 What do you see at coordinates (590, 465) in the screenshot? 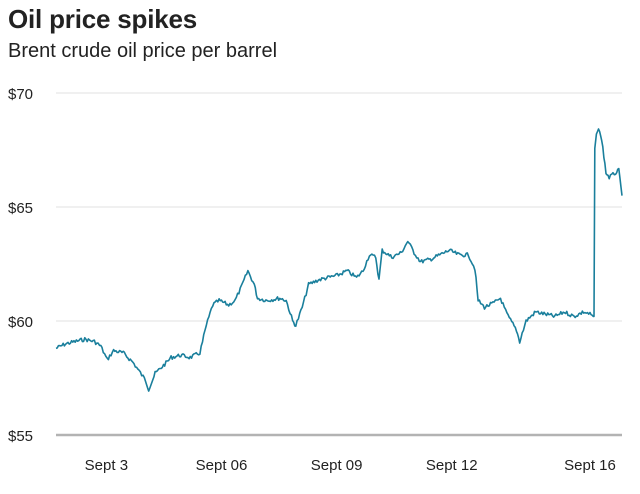
I see `x-tick-label: Sept 16` at bounding box center [590, 465].